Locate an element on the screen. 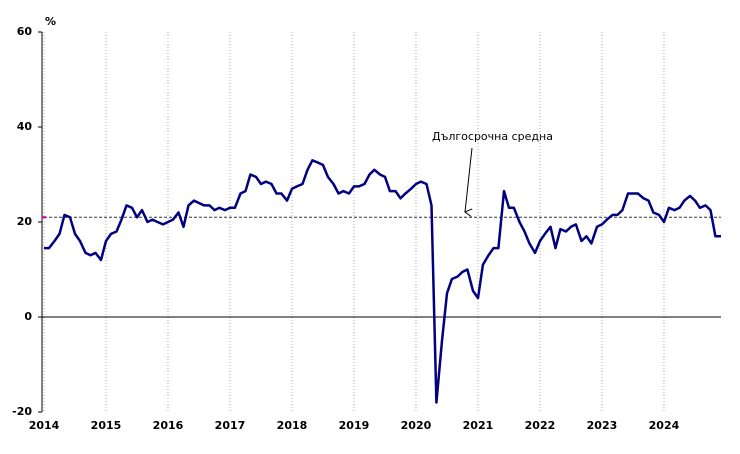 This screenshot has height=454, width=740. y-axis-label: % is located at coordinates (50, 21).